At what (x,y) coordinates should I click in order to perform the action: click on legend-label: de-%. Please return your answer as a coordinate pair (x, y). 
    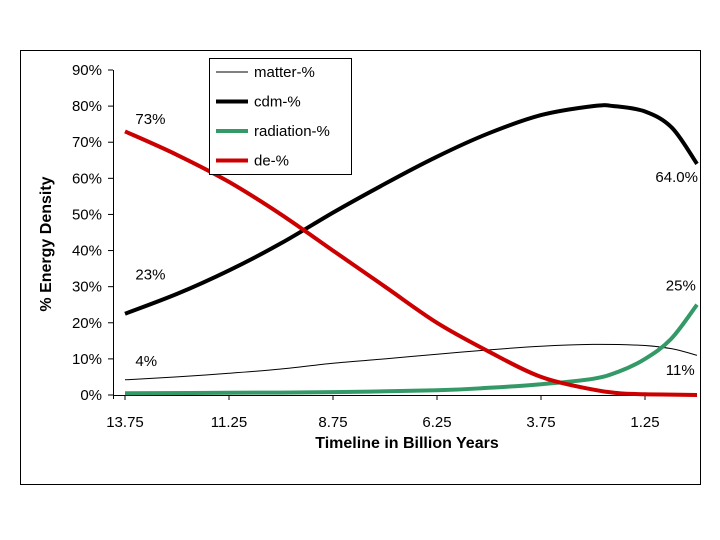
    Looking at the image, I should click on (271, 161).